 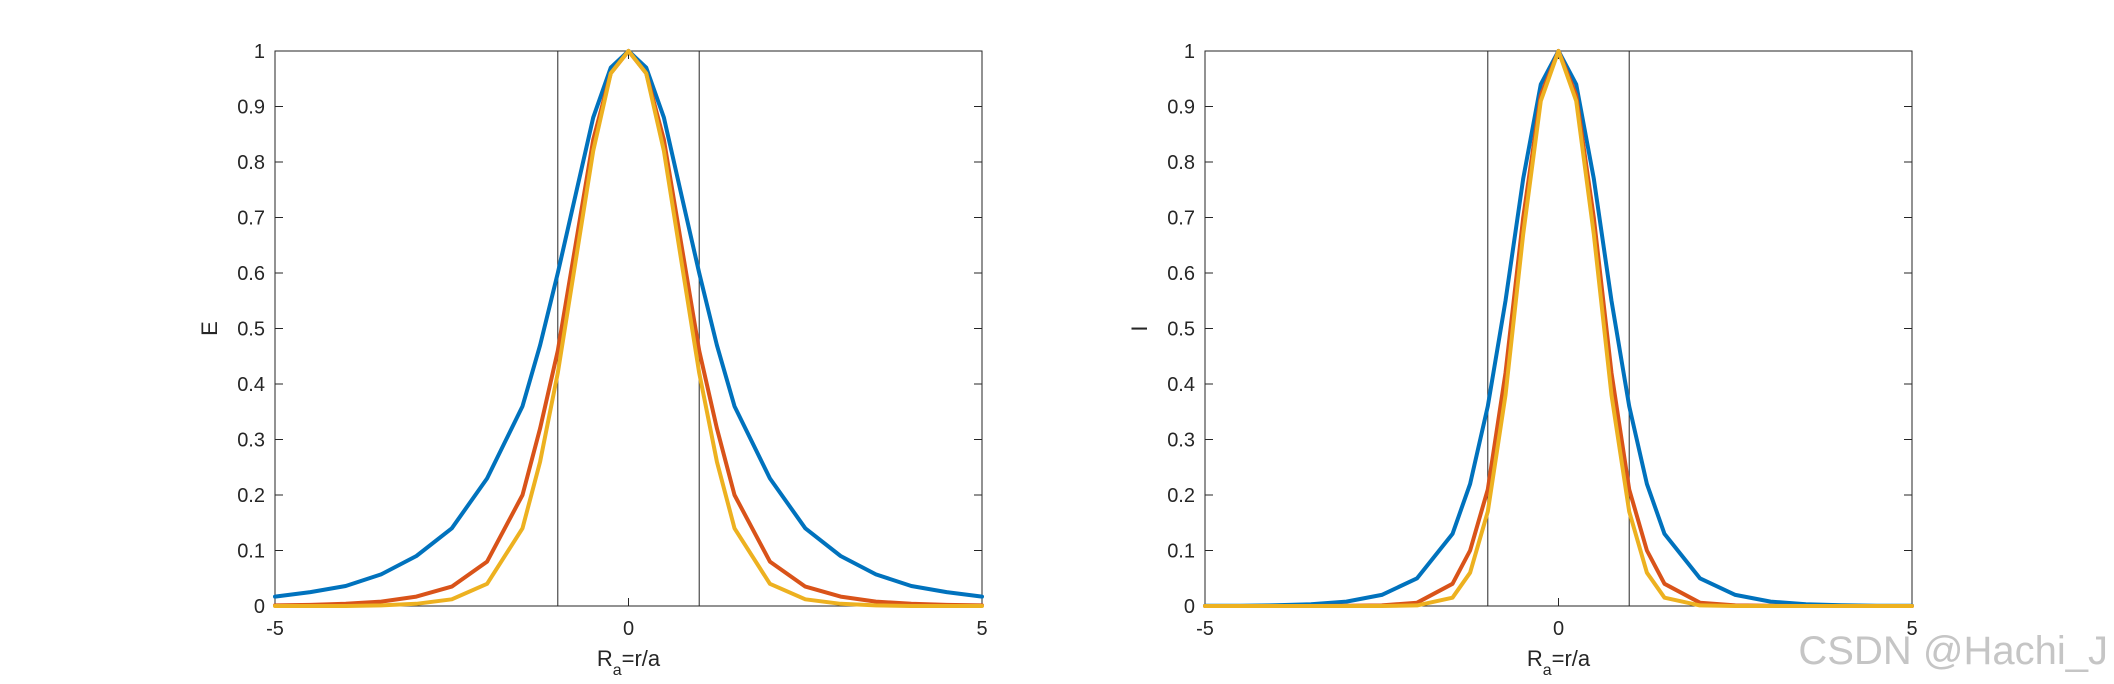 What do you see at coordinates (209, 328) in the screenshot?
I see `y-axis-label: E` at bounding box center [209, 328].